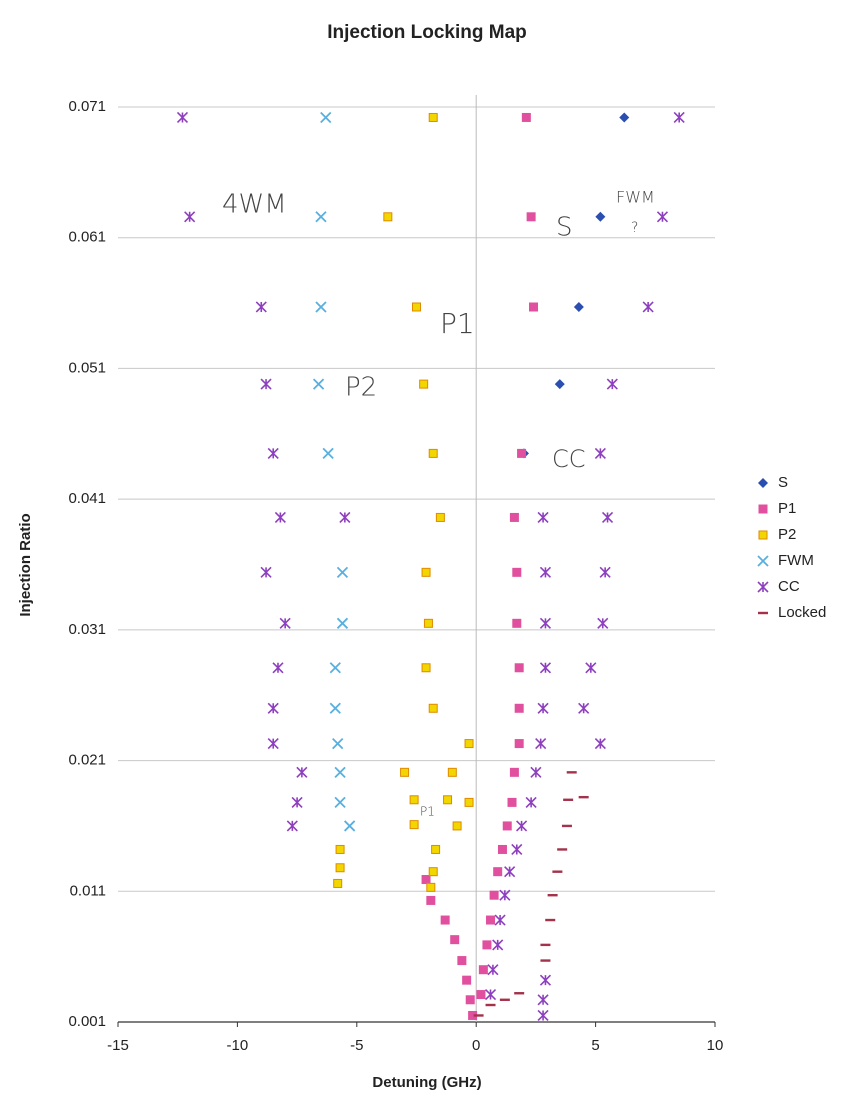 This screenshot has height=1105, width=853. Describe the element at coordinates (796, 560) in the screenshot. I see `legend-label: FWM` at that location.